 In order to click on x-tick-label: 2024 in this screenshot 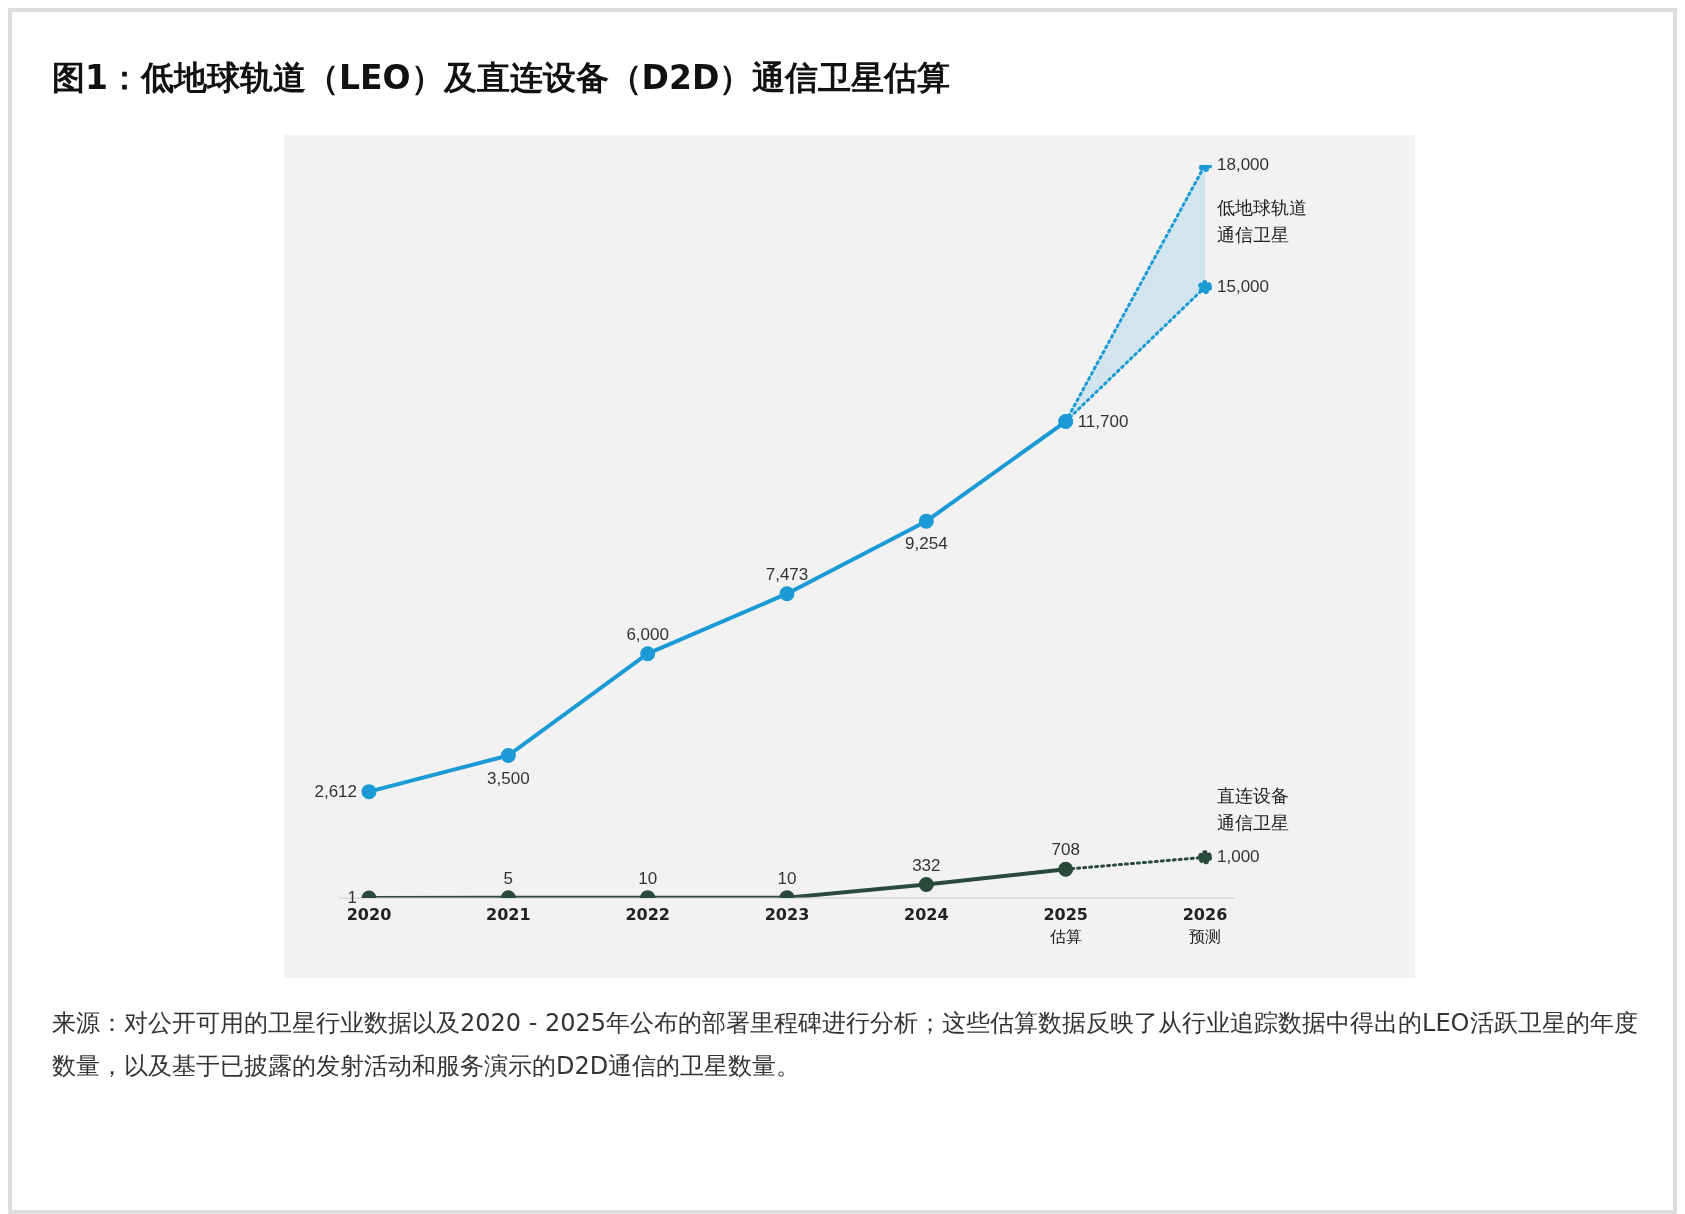, I will do `click(926, 914)`.